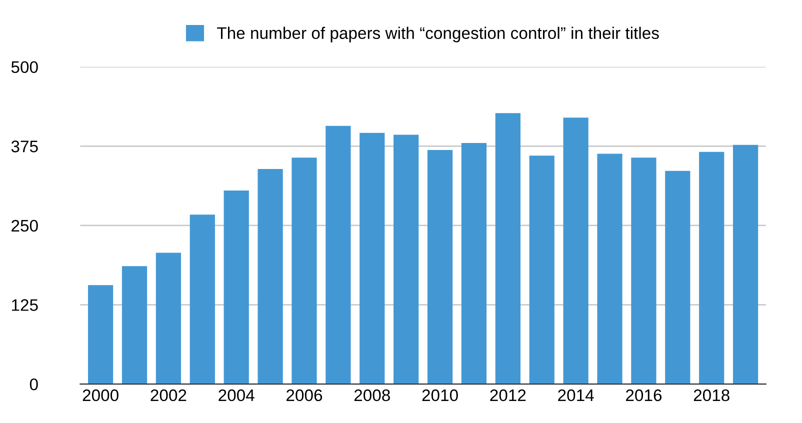  What do you see at coordinates (34, 384) in the screenshot?
I see `y-tick-label: 0` at bounding box center [34, 384].